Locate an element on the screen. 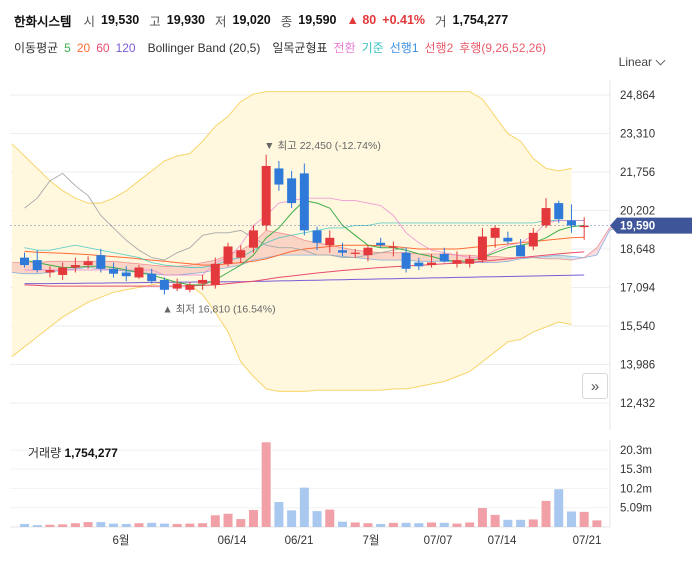 This screenshot has width=699, height=561. scale-selector: Linear is located at coordinates (642, 62).